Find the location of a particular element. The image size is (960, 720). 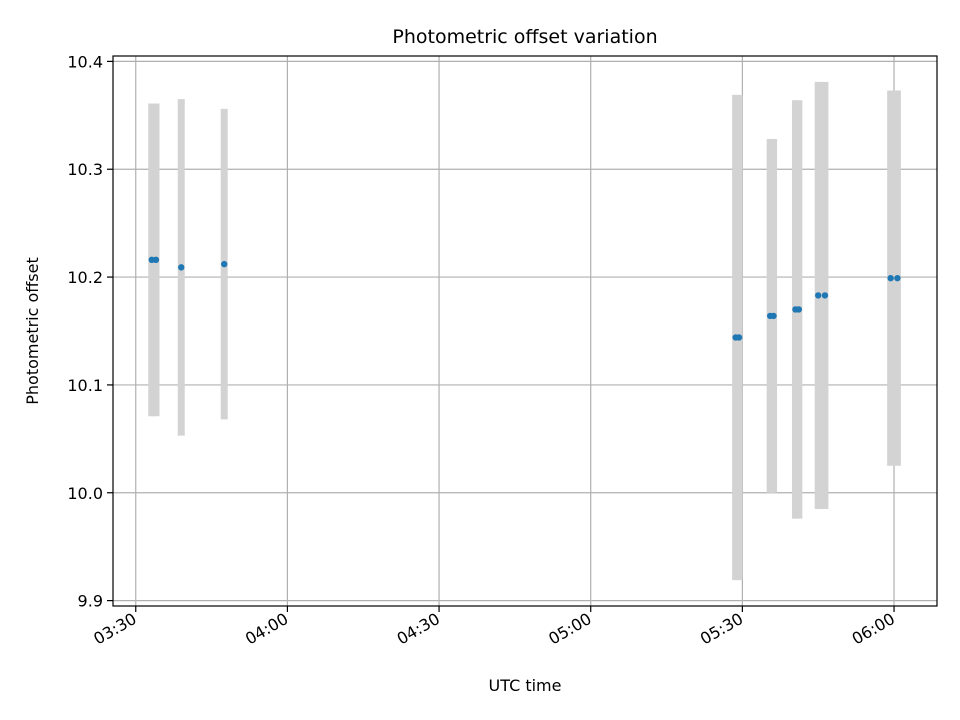

x-tick-label: 04:30 is located at coordinates (418, 629).